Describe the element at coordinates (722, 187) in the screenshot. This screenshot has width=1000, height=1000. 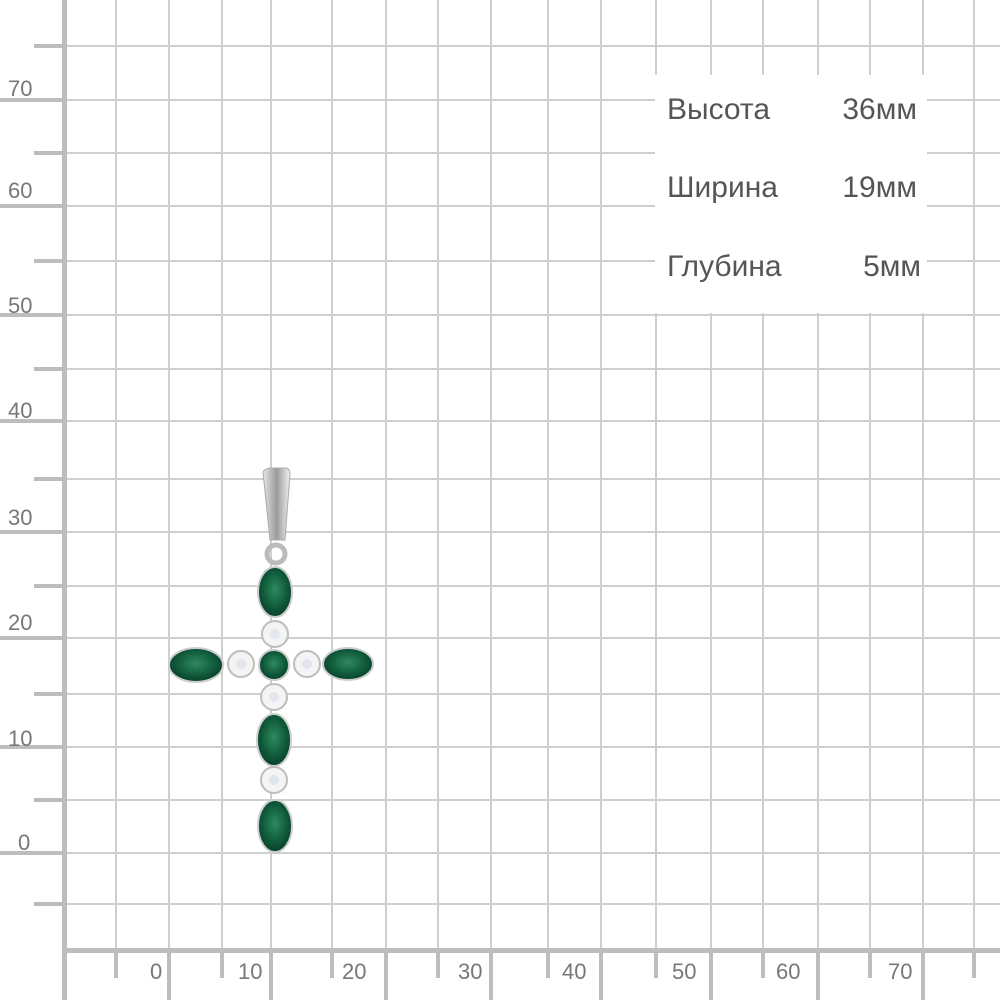
I see `spec-label: Ширина` at that location.